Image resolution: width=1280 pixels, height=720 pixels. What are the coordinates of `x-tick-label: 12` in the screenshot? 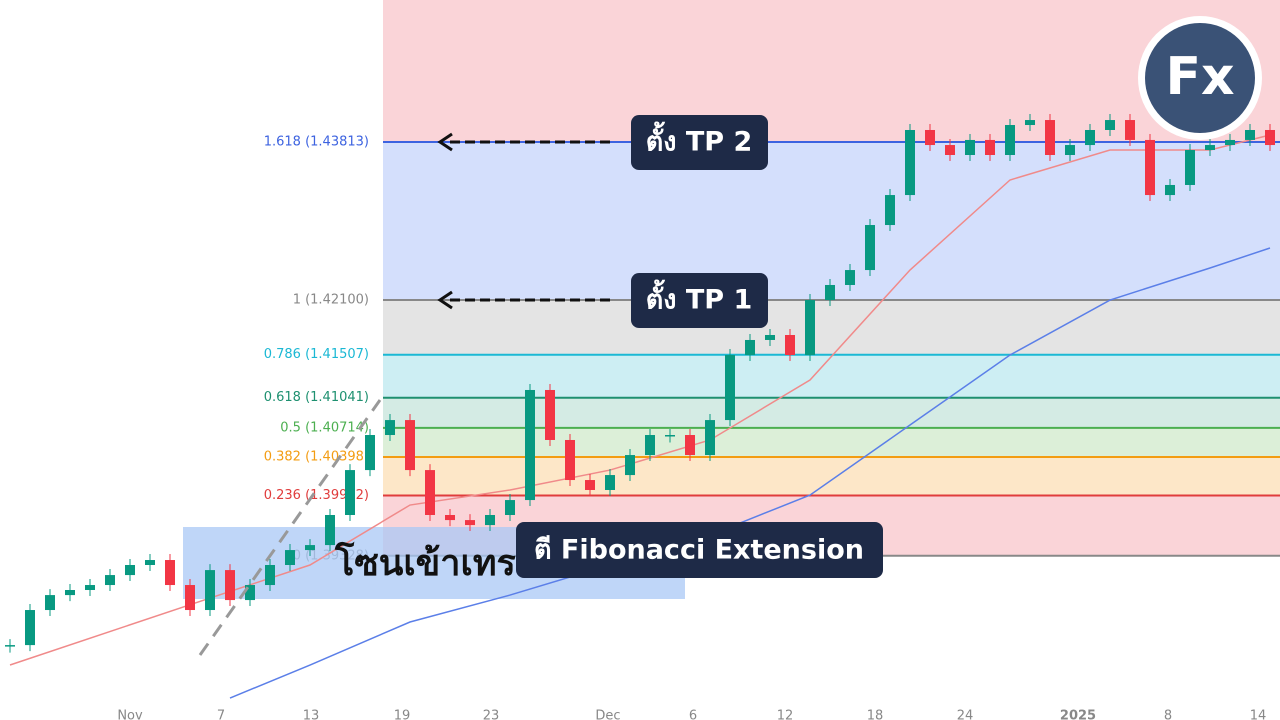 It's located at (785, 714).